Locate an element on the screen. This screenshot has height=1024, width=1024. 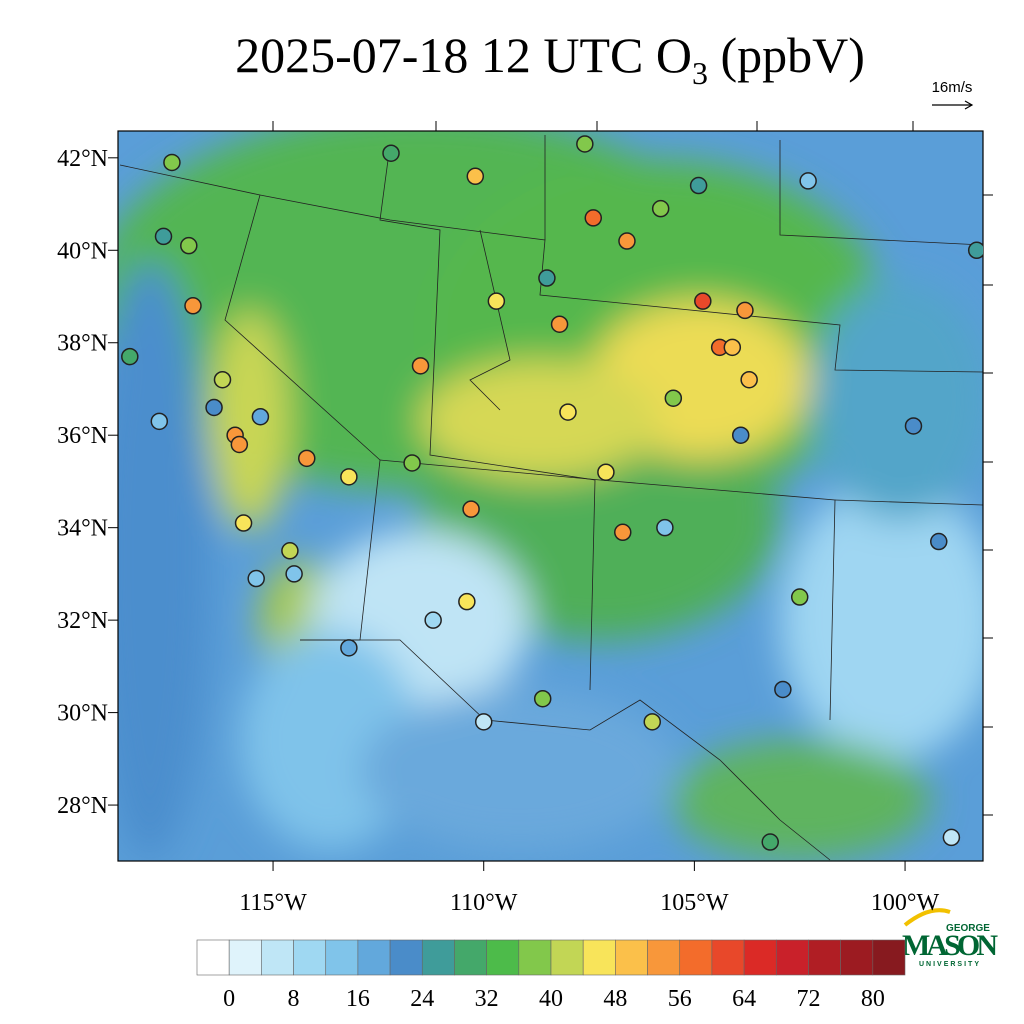
colorbar-tick-label: 16 is located at coordinates (358, 999).